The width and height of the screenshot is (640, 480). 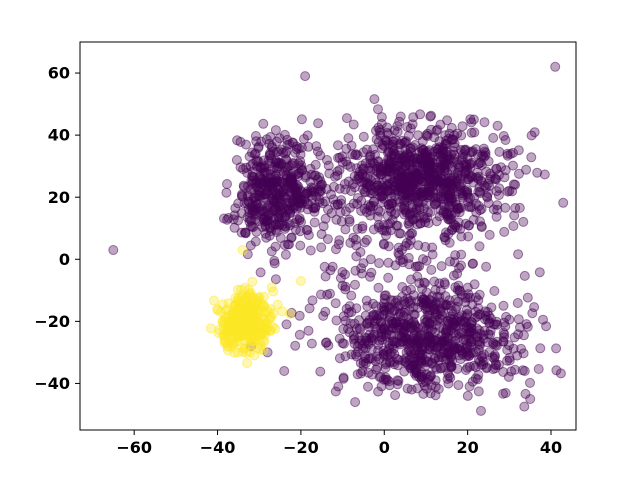 I want to click on y-tick-label: −40, so click(x=52, y=383).